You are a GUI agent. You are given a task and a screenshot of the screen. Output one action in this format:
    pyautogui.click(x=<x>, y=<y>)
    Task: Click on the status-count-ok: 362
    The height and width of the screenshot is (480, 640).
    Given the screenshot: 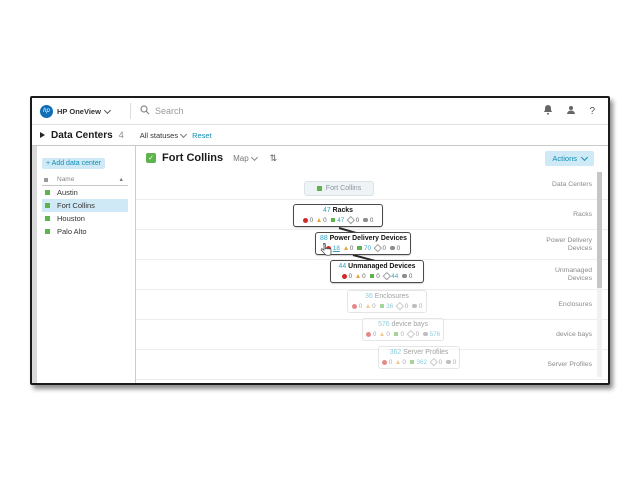 What is the action you would take?
    pyautogui.click(x=418, y=362)
    